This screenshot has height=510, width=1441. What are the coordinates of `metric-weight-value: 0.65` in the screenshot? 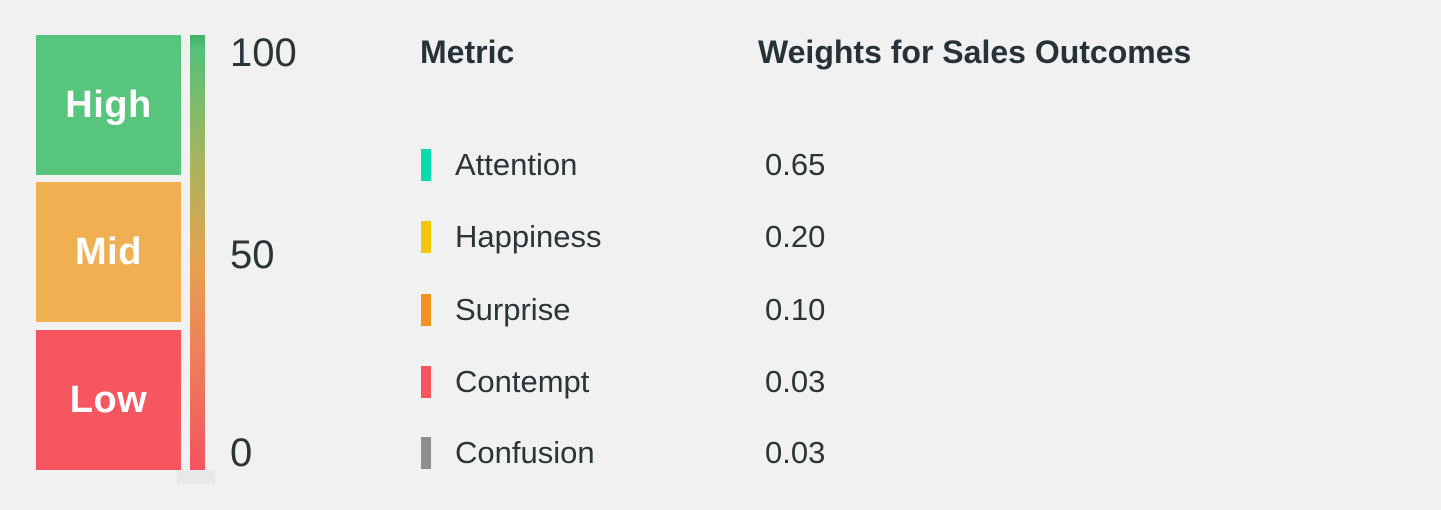 It's located at (795, 164).